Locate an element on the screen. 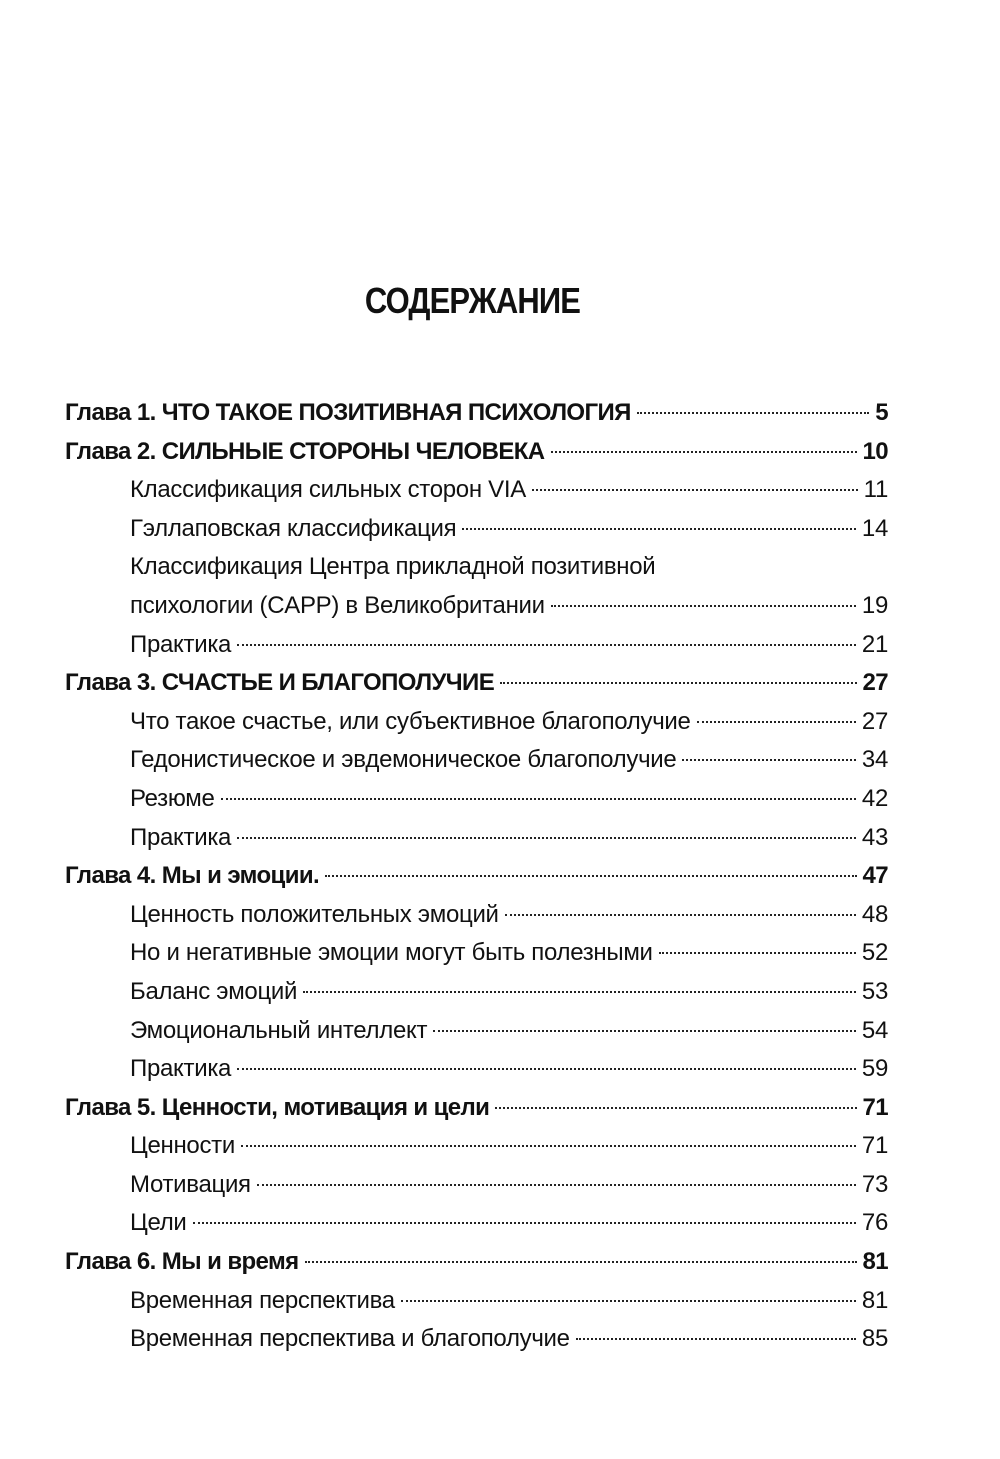 This screenshot has height=1459, width=1000. entry-title: Глава 4. Мы и эмоции. is located at coordinates (192, 876).